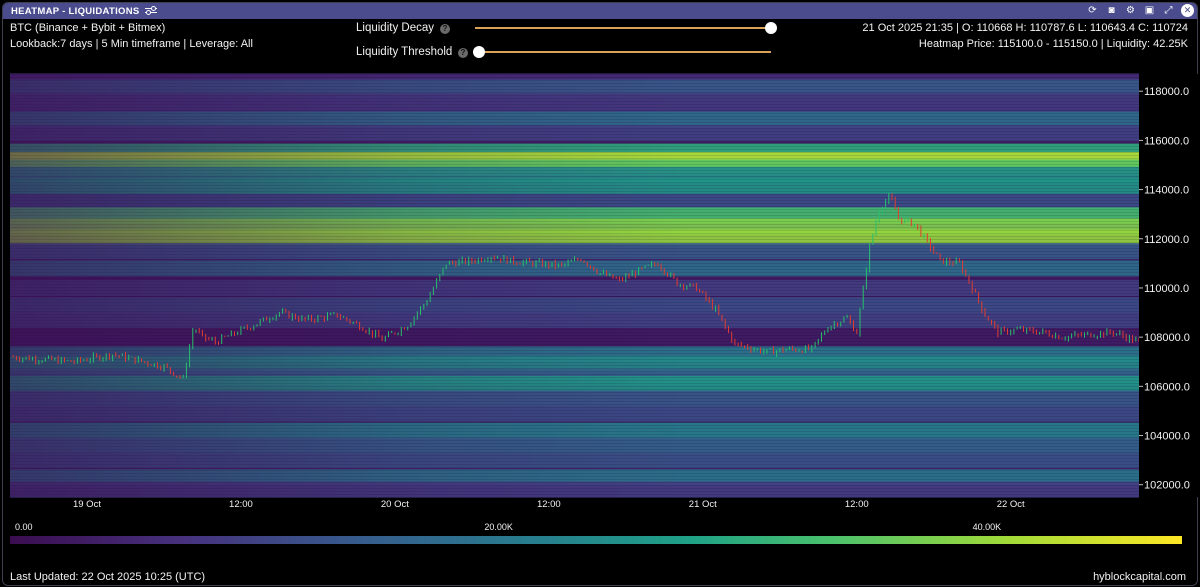 The image size is (1200, 587). Describe the element at coordinates (623, 28) in the screenshot. I see `decay-slider-track` at that location.